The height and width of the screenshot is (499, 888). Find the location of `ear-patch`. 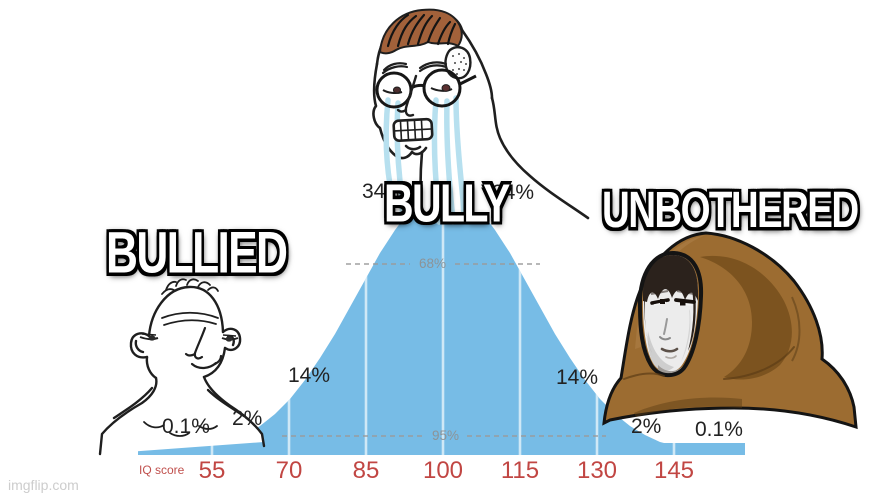

ear-patch is located at coordinates (458, 63).